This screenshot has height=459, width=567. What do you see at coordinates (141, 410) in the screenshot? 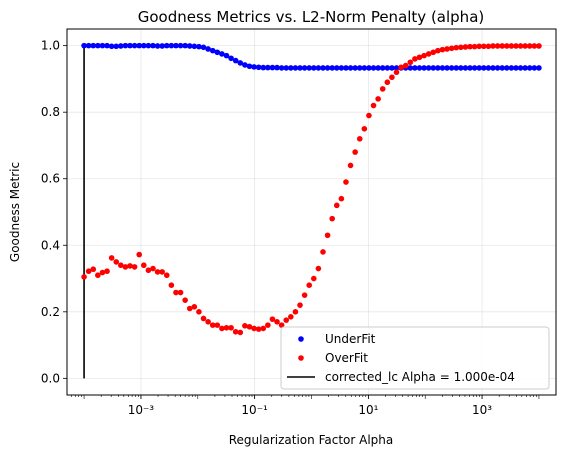
I see `x-tick-label: 10⁻³` at bounding box center [141, 410].